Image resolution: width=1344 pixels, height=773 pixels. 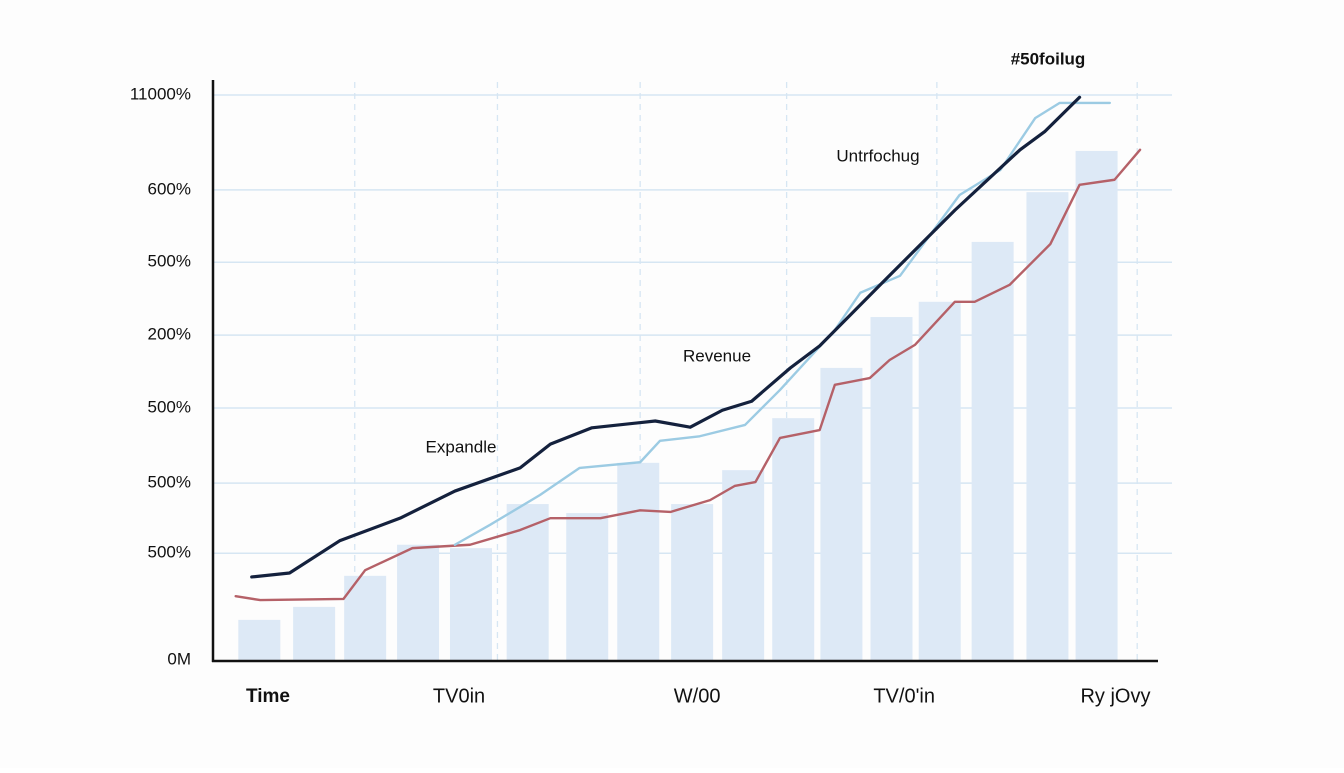 What do you see at coordinates (179, 658) in the screenshot?
I see `y-tick-label: 0M` at bounding box center [179, 658].